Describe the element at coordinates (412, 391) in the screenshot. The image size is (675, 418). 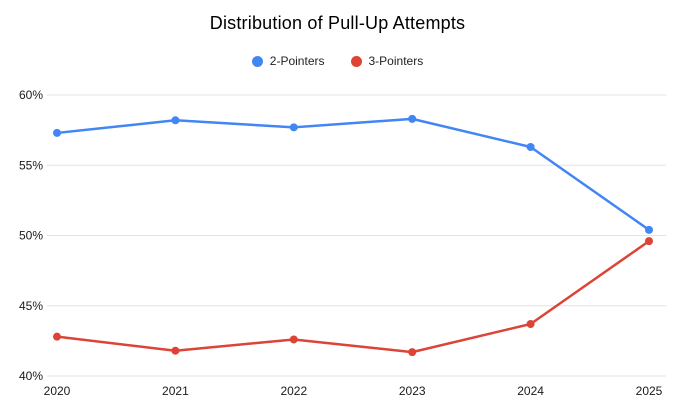
I see `x-axis-tick-label: 2023` at that location.